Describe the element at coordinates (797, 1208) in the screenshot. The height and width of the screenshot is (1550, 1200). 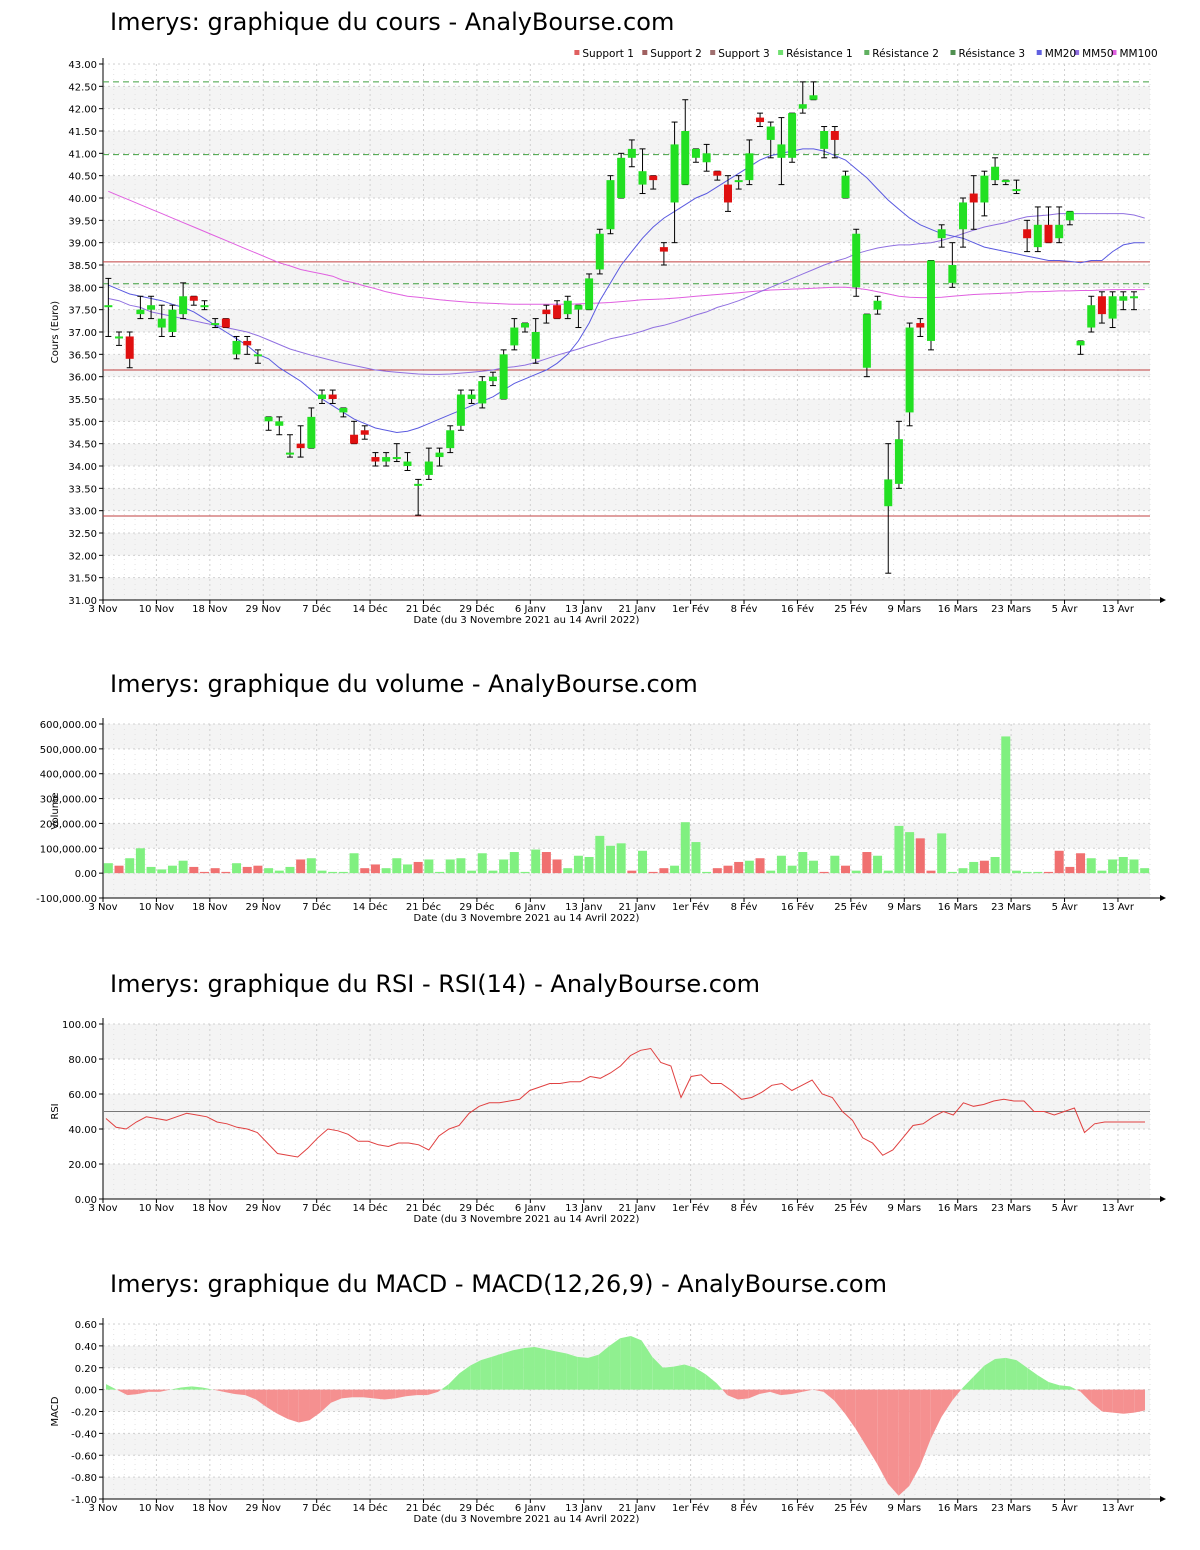
I see `rsi-x-tick-label: 16 Fév` at that location.